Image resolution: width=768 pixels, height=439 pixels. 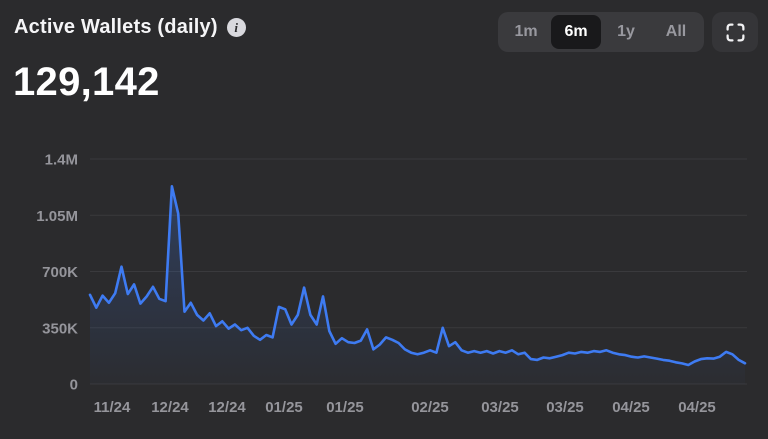 What do you see at coordinates (676, 32) in the screenshot?
I see `range-button-all: All` at bounding box center [676, 32].